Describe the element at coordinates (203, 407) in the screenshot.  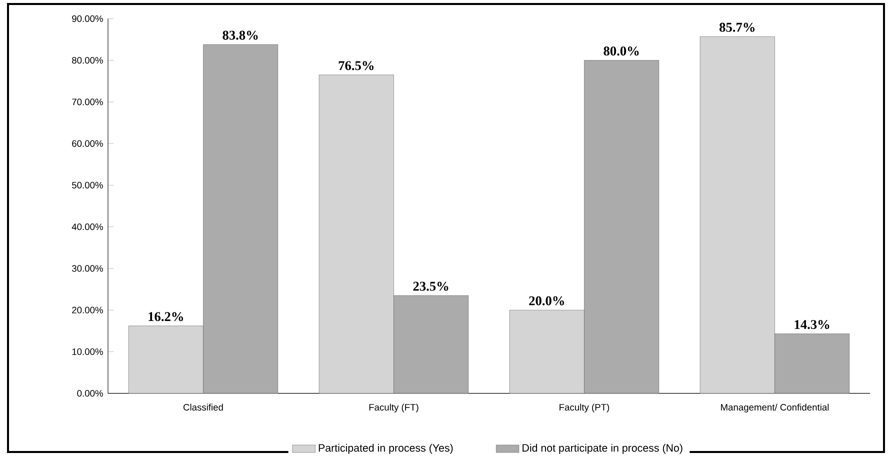
I see `x-tick-label: Classified` at that location.